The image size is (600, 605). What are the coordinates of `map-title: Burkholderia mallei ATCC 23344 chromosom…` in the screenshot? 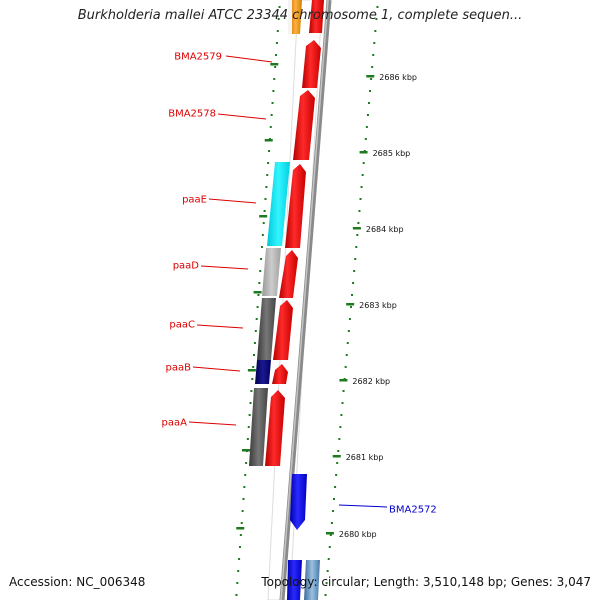 It's located at (300, 15).